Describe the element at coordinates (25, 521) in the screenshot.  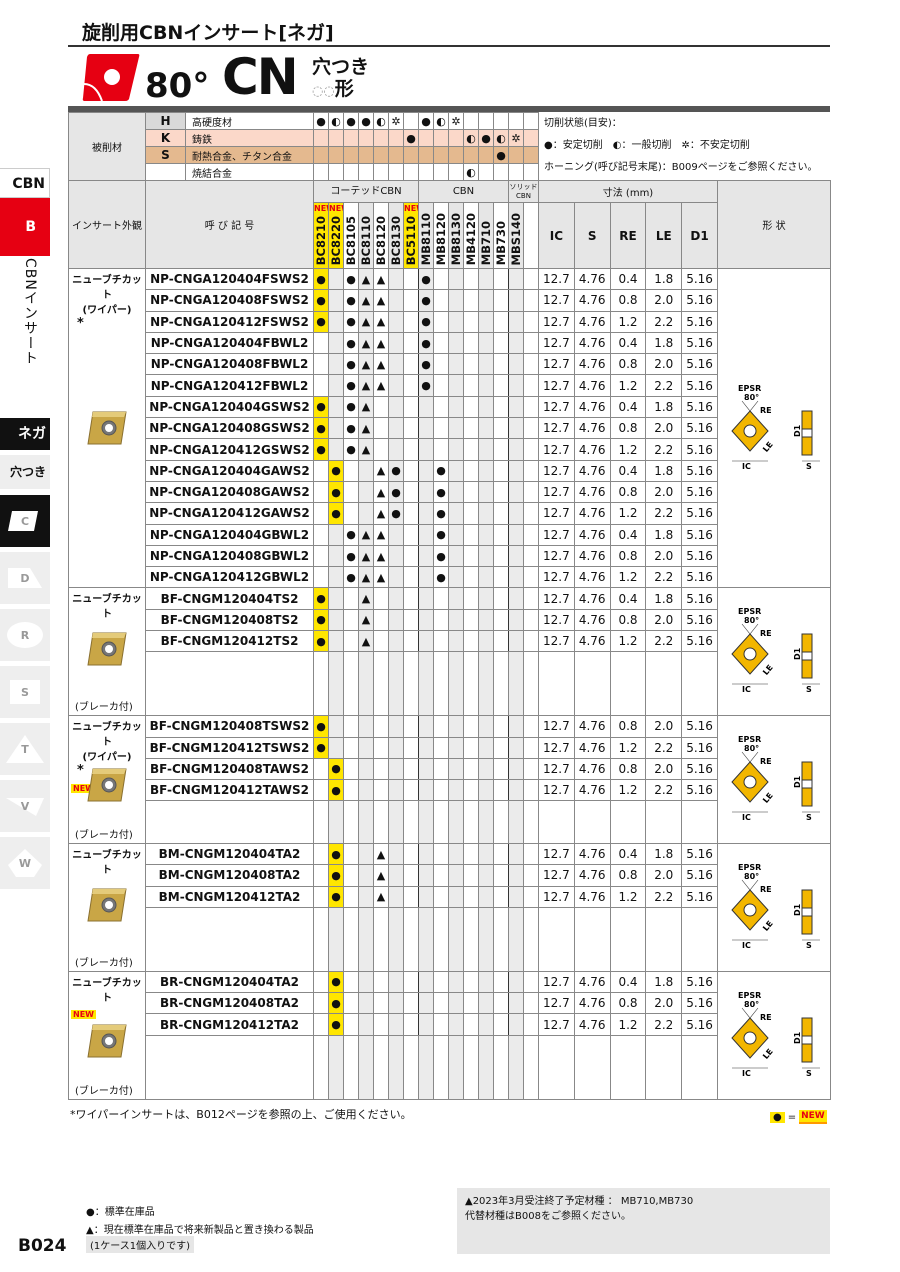
I see `sidebar-shape-tab-c: C` at that location.